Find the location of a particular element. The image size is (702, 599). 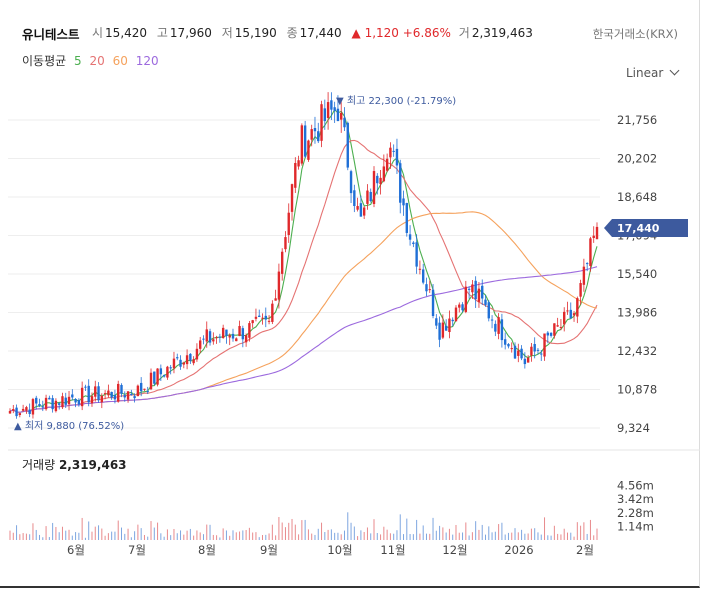

price-tick-label: 10,878 is located at coordinates (637, 390).